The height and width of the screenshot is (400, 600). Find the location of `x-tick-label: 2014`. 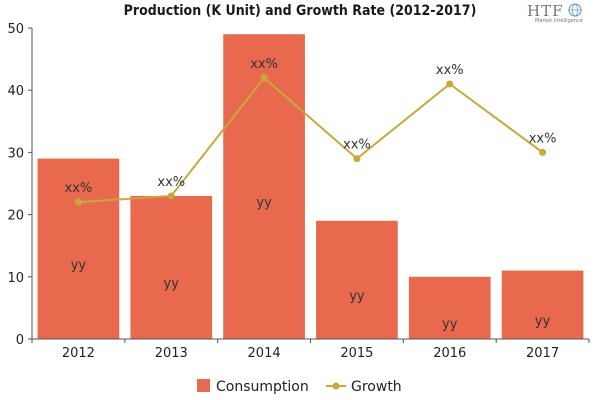

x-tick-label: 2014 is located at coordinates (264, 353).